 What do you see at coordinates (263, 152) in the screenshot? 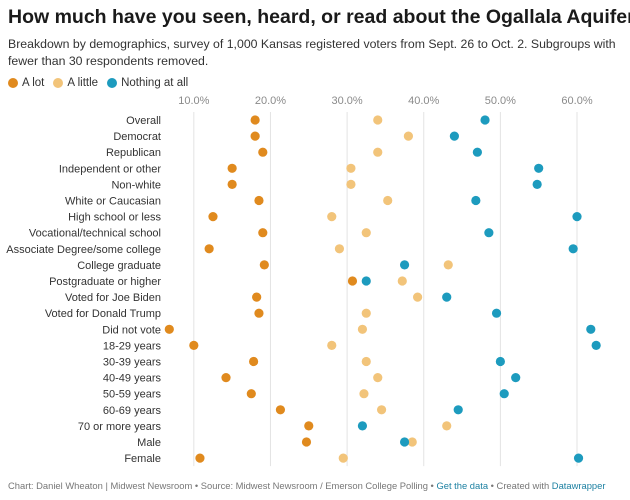
I see `dot-a-lot-republican` at bounding box center [263, 152].